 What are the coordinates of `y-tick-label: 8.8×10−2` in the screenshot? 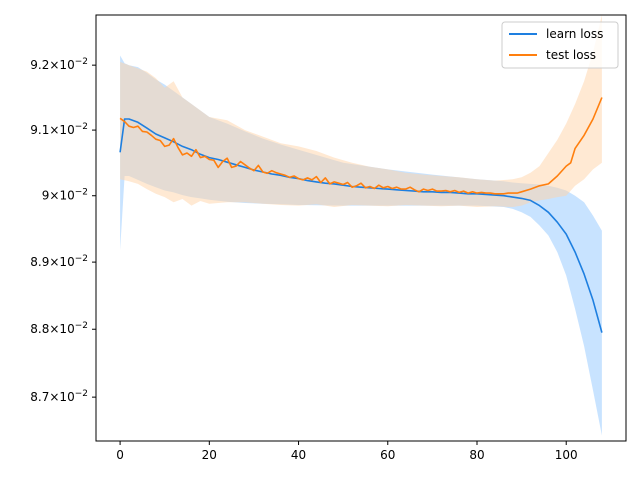 It's located at (59, 328).